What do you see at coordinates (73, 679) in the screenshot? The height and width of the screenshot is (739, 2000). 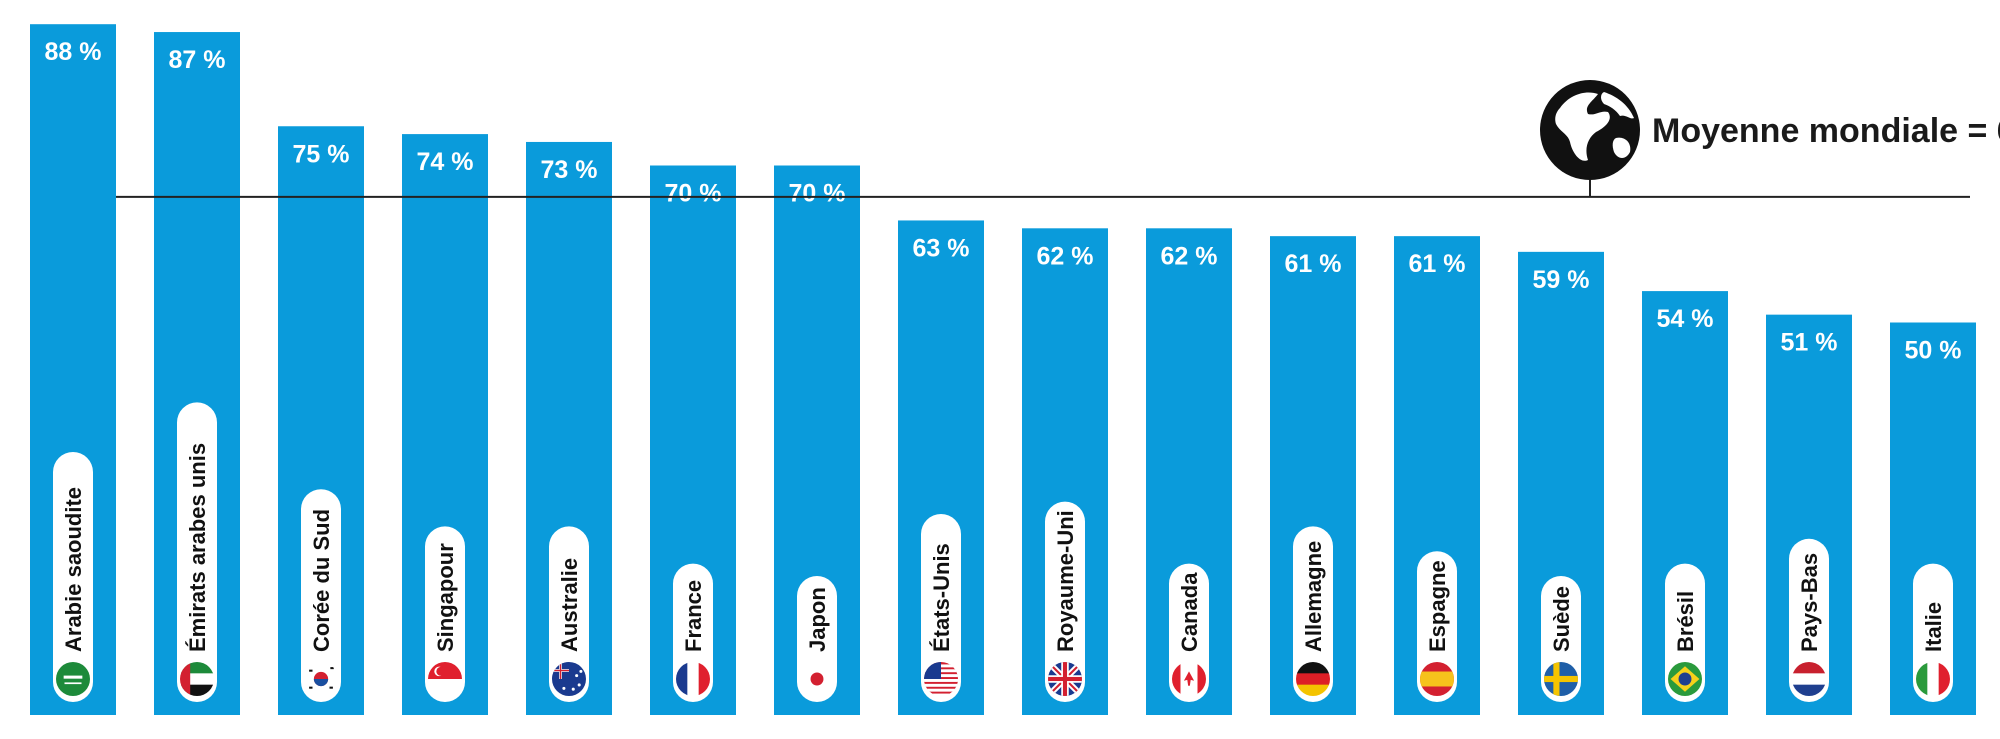 I see `saudi-arabia-flag-icon` at bounding box center [73, 679].